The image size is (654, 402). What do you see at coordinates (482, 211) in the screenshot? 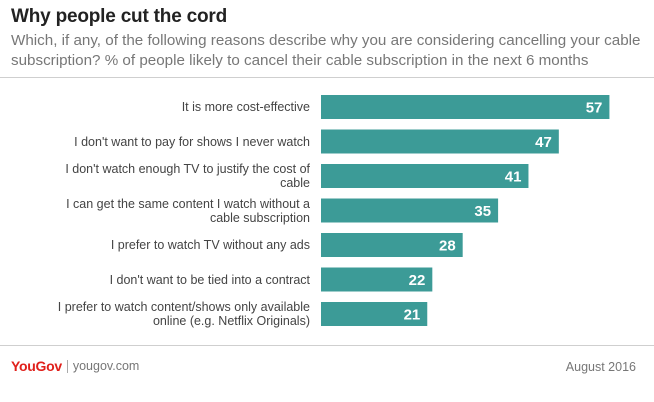
I see `bar-value-label: 35` at bounding box center [482, 211].